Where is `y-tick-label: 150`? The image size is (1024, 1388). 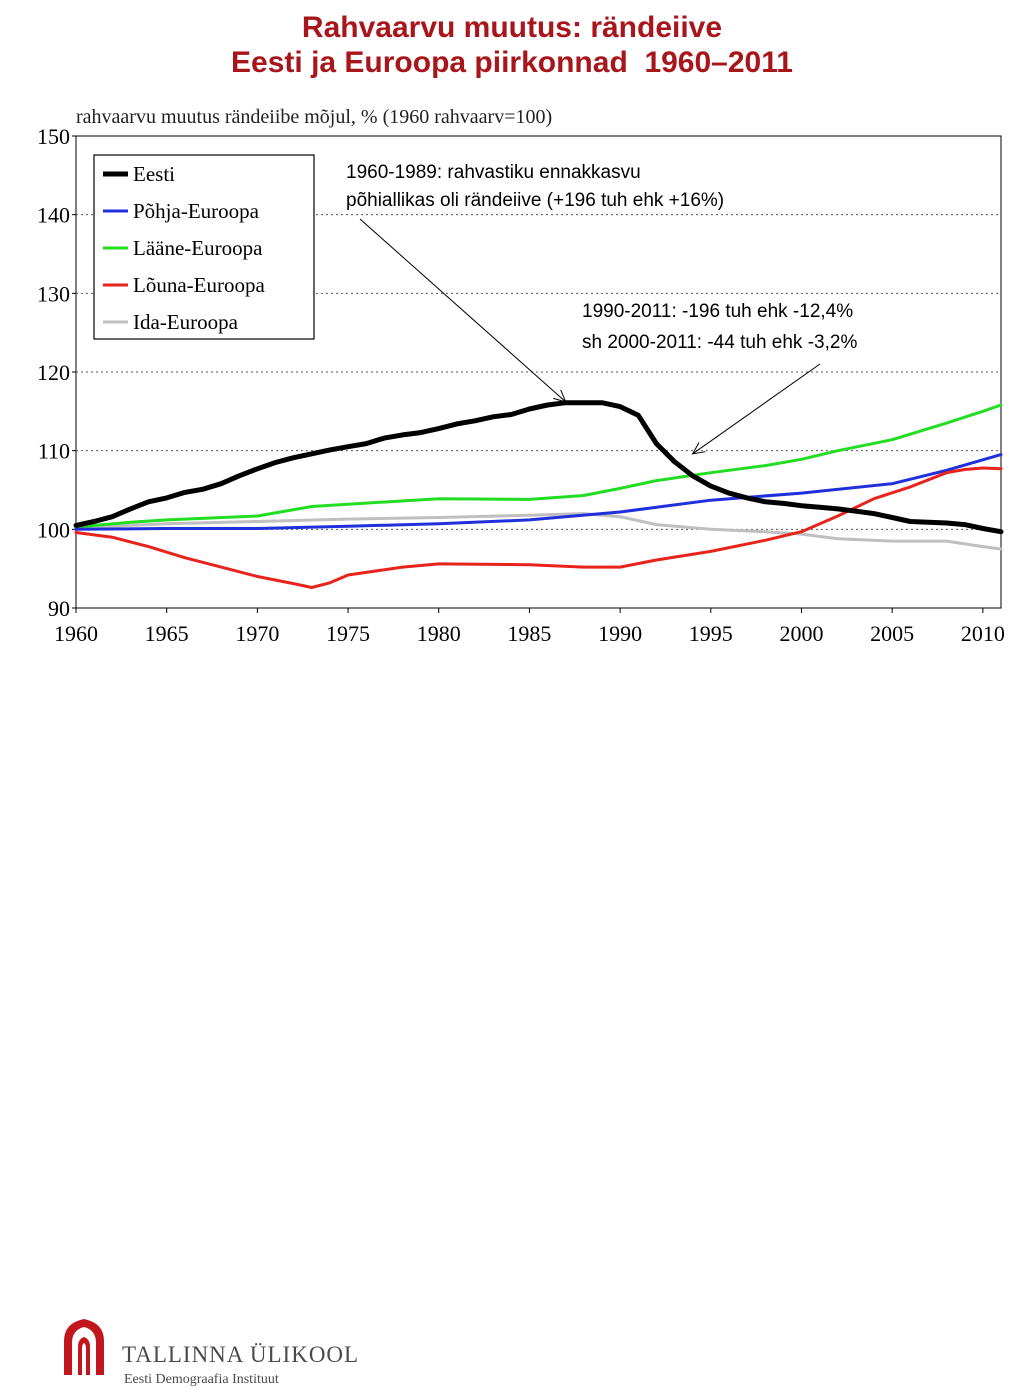
y-tick-label: 150 is located at coordinates (53, 136).